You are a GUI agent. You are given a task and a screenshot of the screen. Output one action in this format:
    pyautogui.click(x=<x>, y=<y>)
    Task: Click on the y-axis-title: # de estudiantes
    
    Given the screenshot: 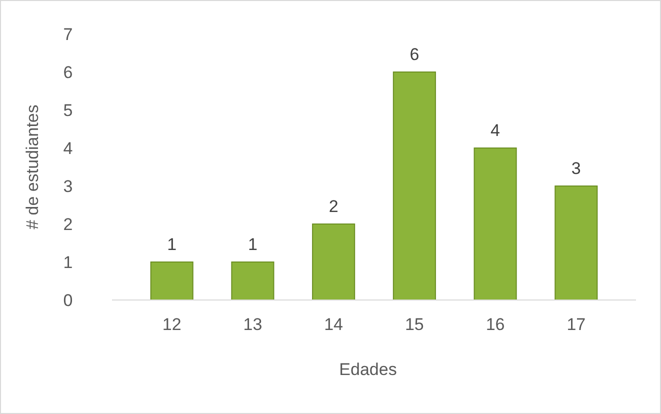 What is the action you would take?
    pyautogui.click(x=32, y=167)
    